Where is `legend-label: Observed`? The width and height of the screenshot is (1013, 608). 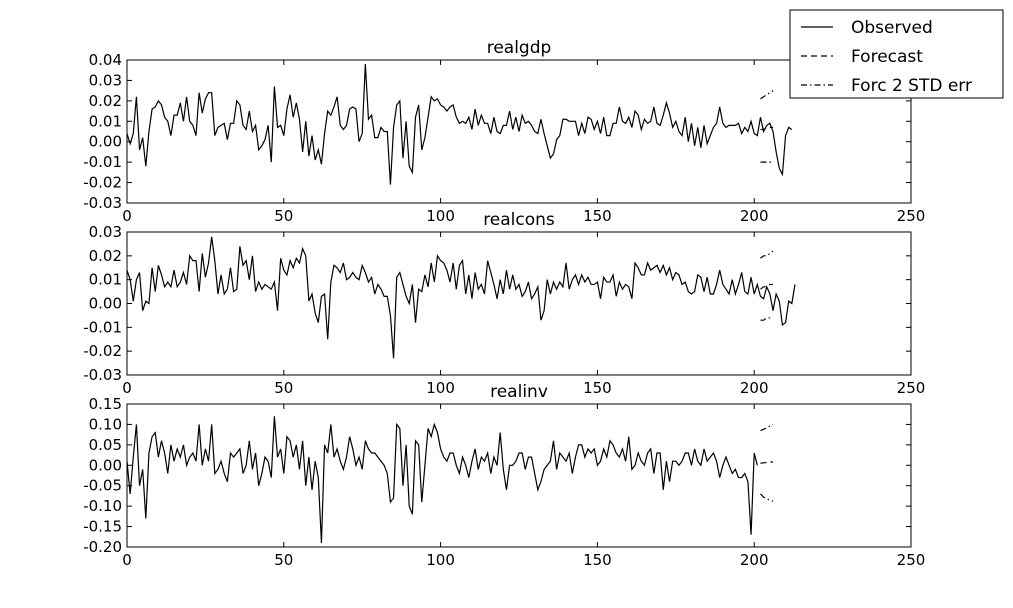 legend-label: Observed is located at coordinates (892, 28).